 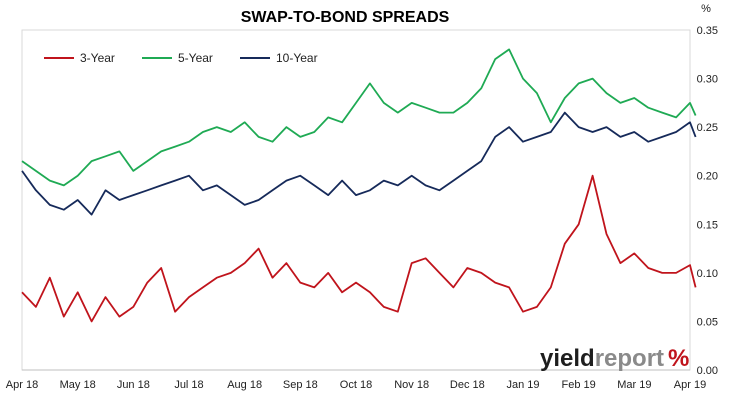 I want to click on y-tick-label: 0.20, so click(x=707, y=177).